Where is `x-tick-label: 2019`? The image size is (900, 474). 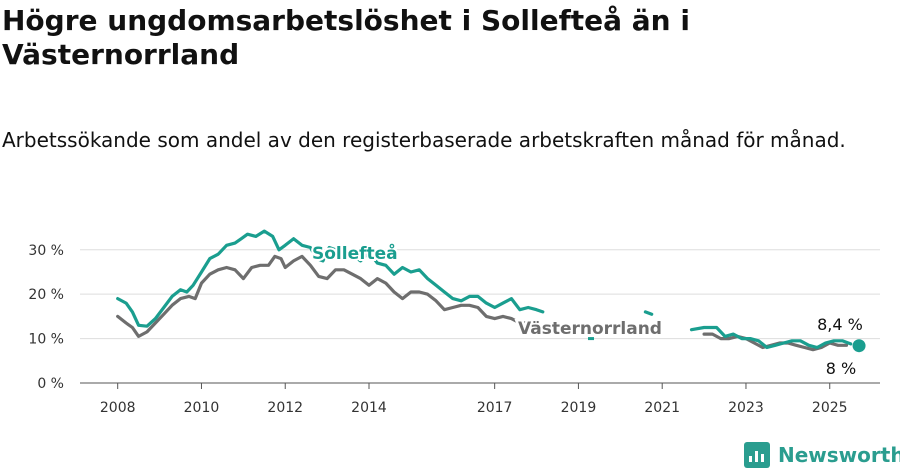
x-tick-label: 2019 is located at coordinates (579, 408).